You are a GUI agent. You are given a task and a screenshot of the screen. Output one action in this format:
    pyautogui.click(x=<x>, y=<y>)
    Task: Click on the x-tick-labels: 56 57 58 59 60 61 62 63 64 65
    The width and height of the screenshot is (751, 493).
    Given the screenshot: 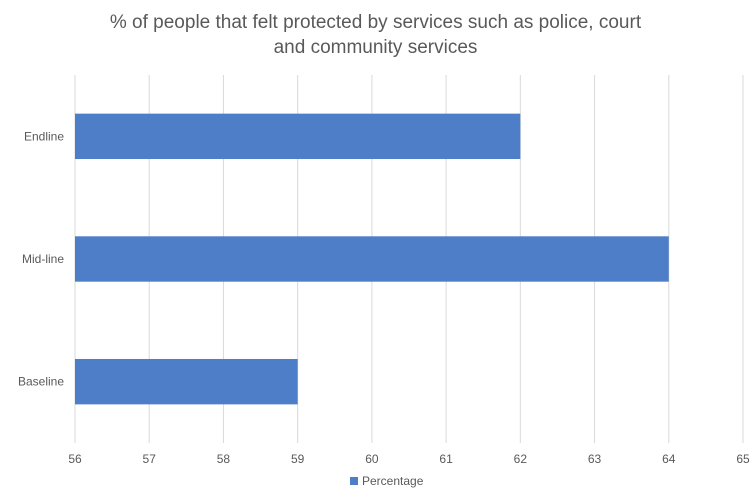 What is the action you would take?
    pyautogui.click(x=409, y=459)
    